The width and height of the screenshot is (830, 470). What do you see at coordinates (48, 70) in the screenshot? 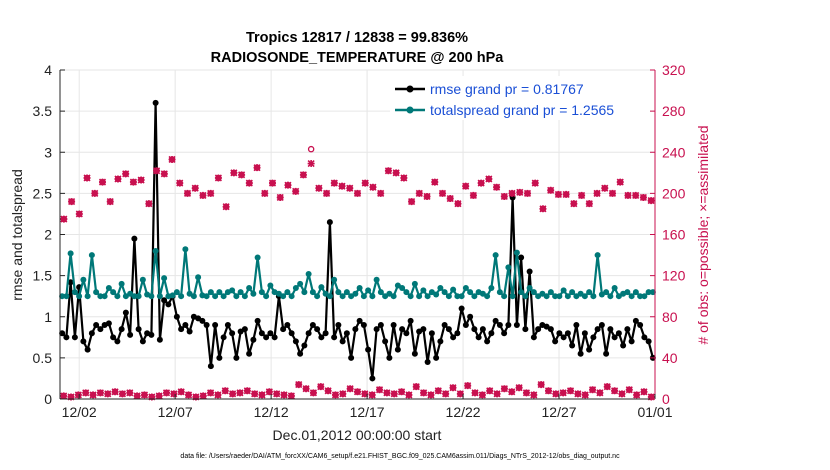
I see `y-tick-label: 4` at bounding box center [48, 70].